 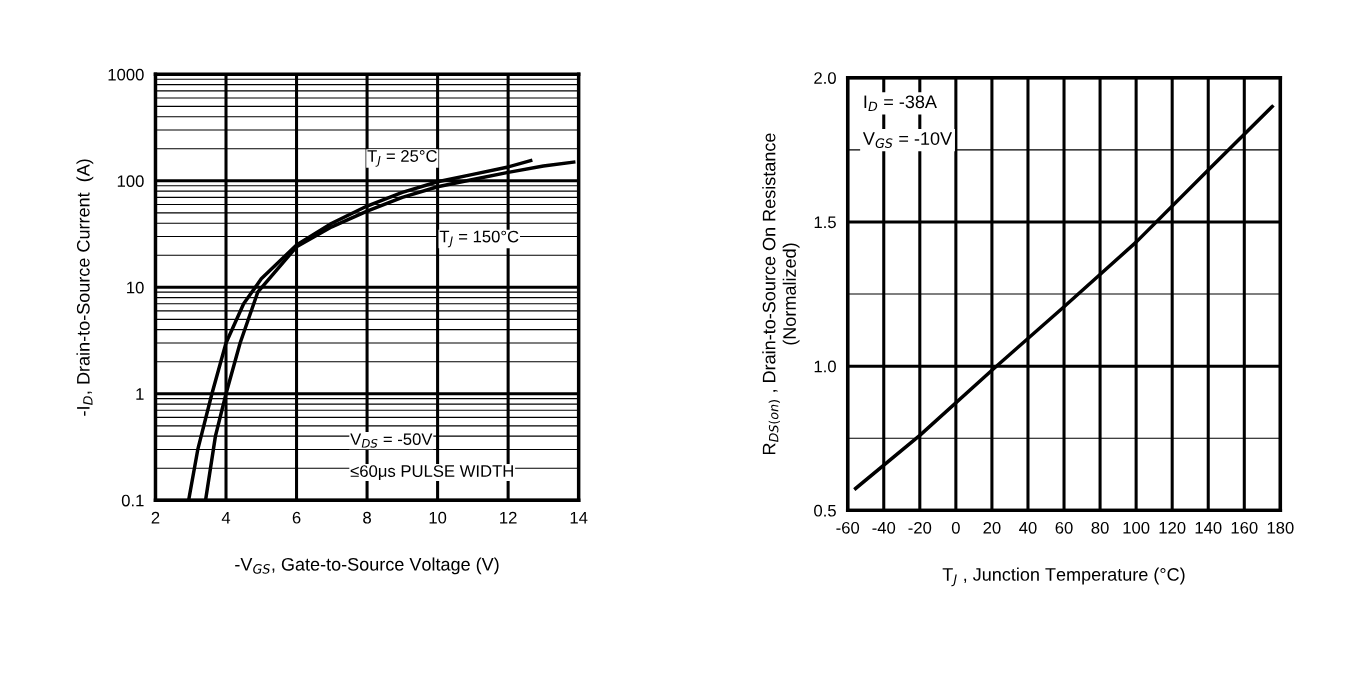 I want to click on x-tick-label: -20, so click(x=920, y=527).